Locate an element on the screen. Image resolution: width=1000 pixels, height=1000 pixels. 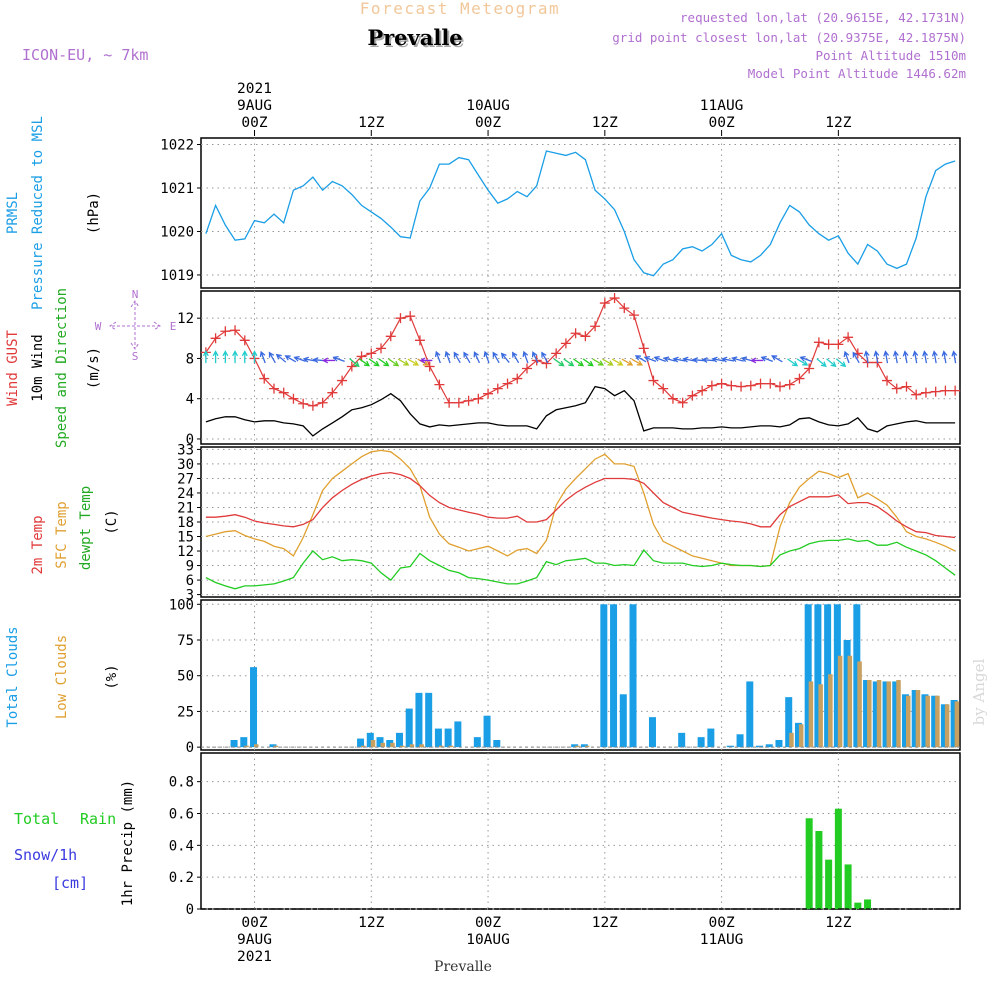
header-info-3: Model Point Altitude 1446.62m is located at coordinates (857, 73).